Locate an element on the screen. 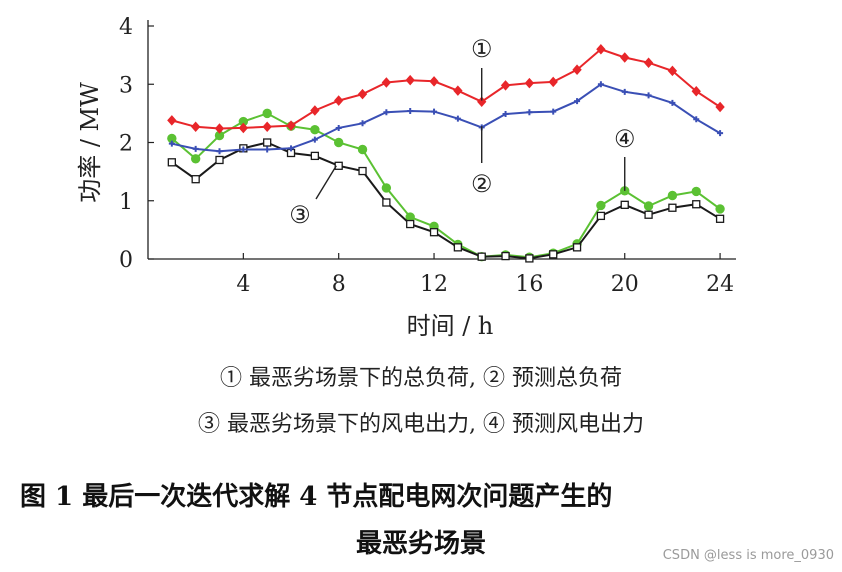 The width and height of the screenshot is (842, 572). x-tick-label: 24 is located at coordinates (720, 284).